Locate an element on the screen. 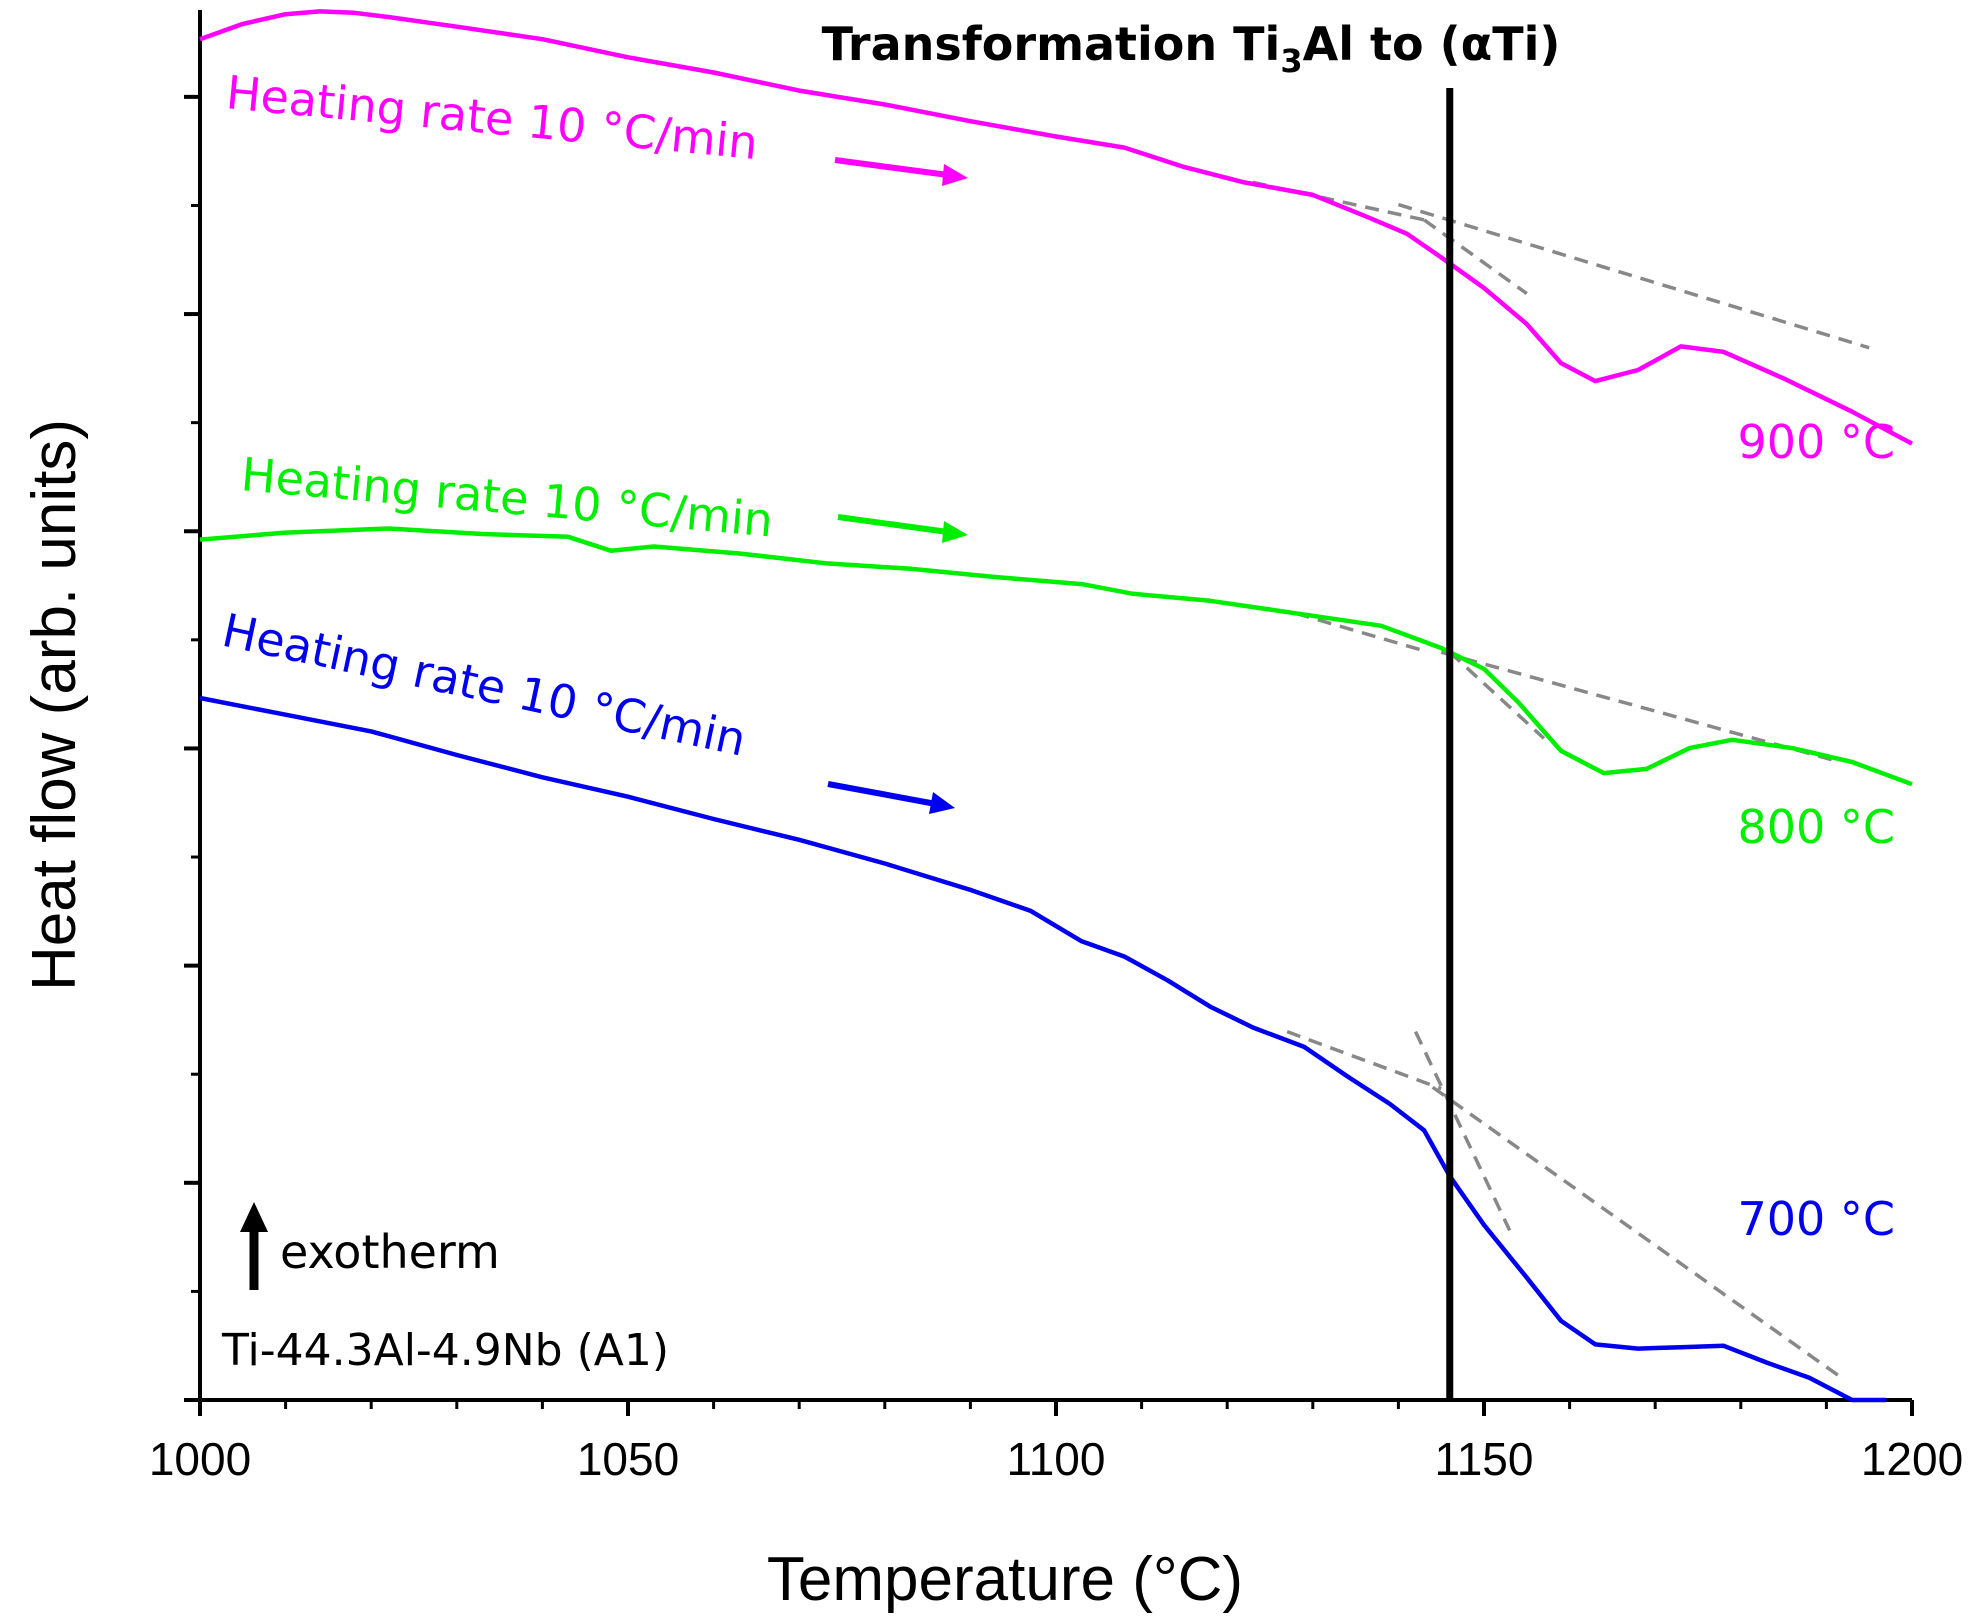 The width and height of the screenshot is (1982, 1619). exotherm-arrow-icon is located at coordinates (254, 1246).